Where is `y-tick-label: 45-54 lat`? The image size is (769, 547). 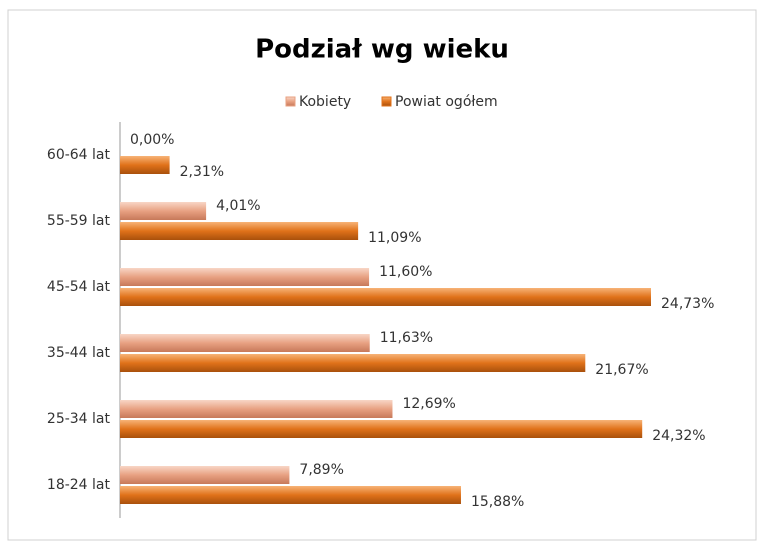 y-tick-label: 45-54 lat is located at coordinates (79, 287).